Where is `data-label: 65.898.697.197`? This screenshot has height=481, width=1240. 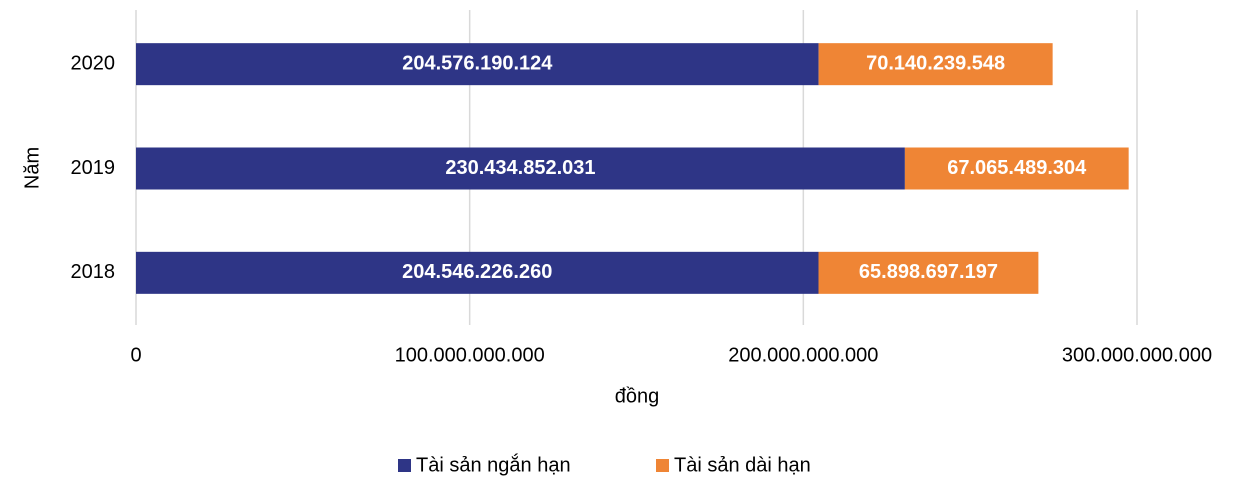 data-label: 65.898.697.197 is located at coordinates (928, 272).